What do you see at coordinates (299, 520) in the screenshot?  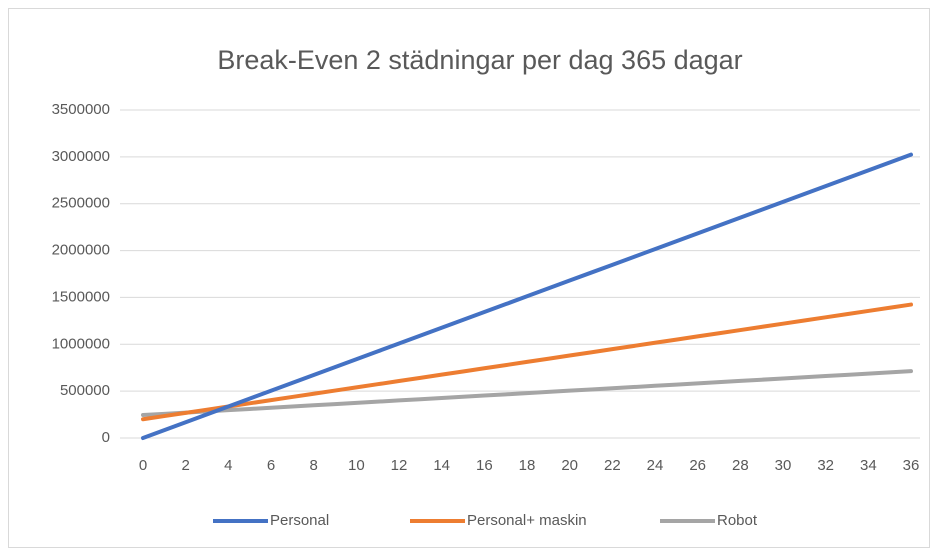 I see `legend-label: Personal` at bounding box center [299, 520].